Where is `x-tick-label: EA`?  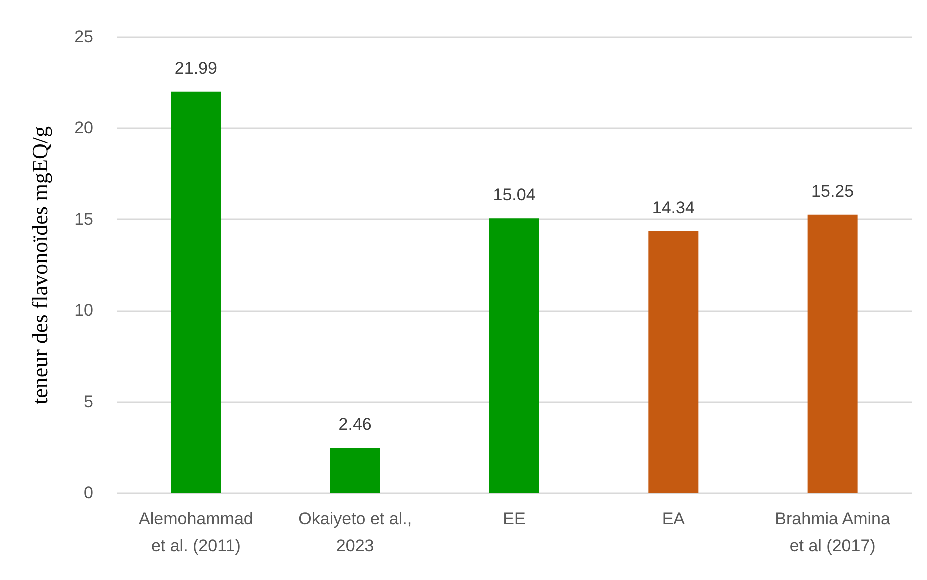 x-tick-label: EA is located at coordinates (674, 519).